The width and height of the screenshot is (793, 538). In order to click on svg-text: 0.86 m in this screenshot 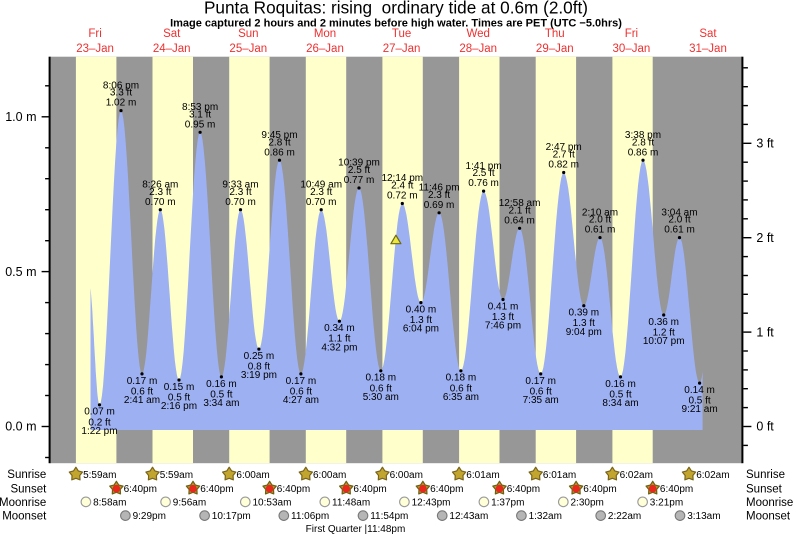, I will do `click(643, 152)`.